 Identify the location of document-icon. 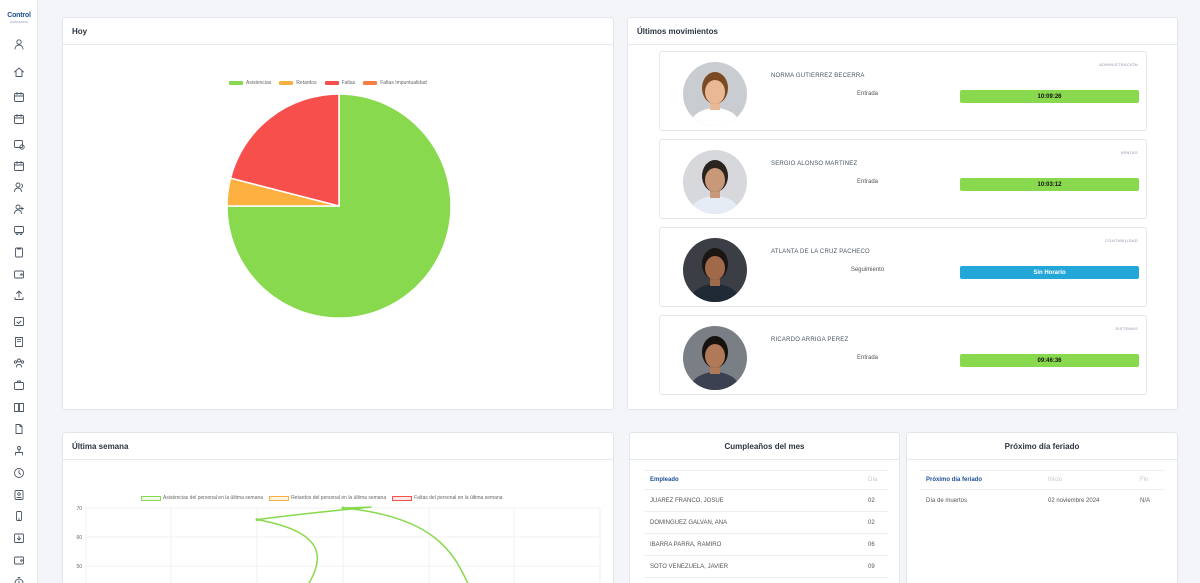
(19, 429).